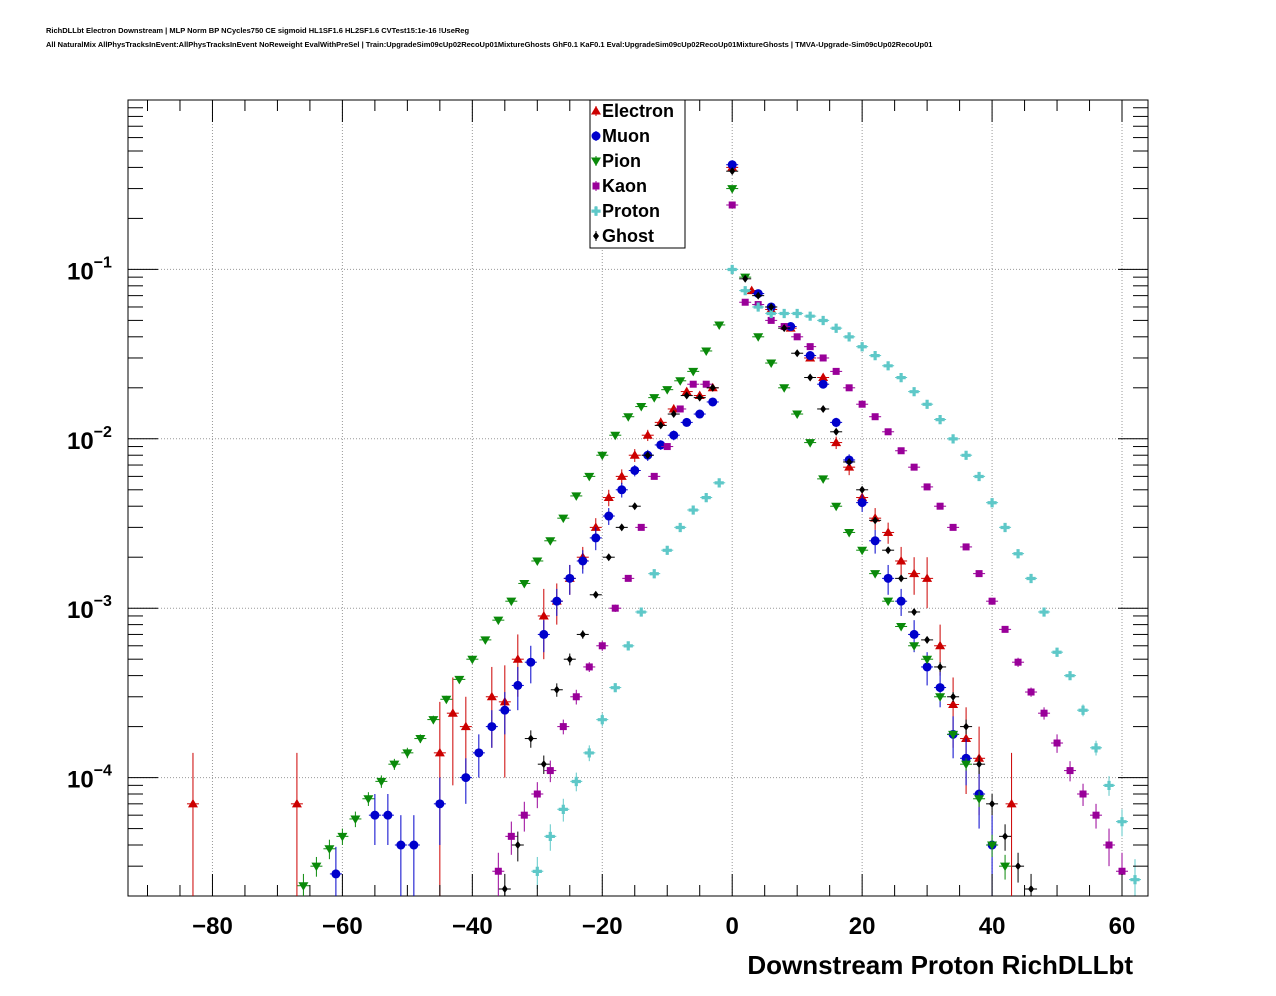 Image resolution: width=1276 pixels, height=996 pixels. Describe the element at coordinates (626, 136) in the screenshot. I see `legend-label-muon: Muon` at that location.